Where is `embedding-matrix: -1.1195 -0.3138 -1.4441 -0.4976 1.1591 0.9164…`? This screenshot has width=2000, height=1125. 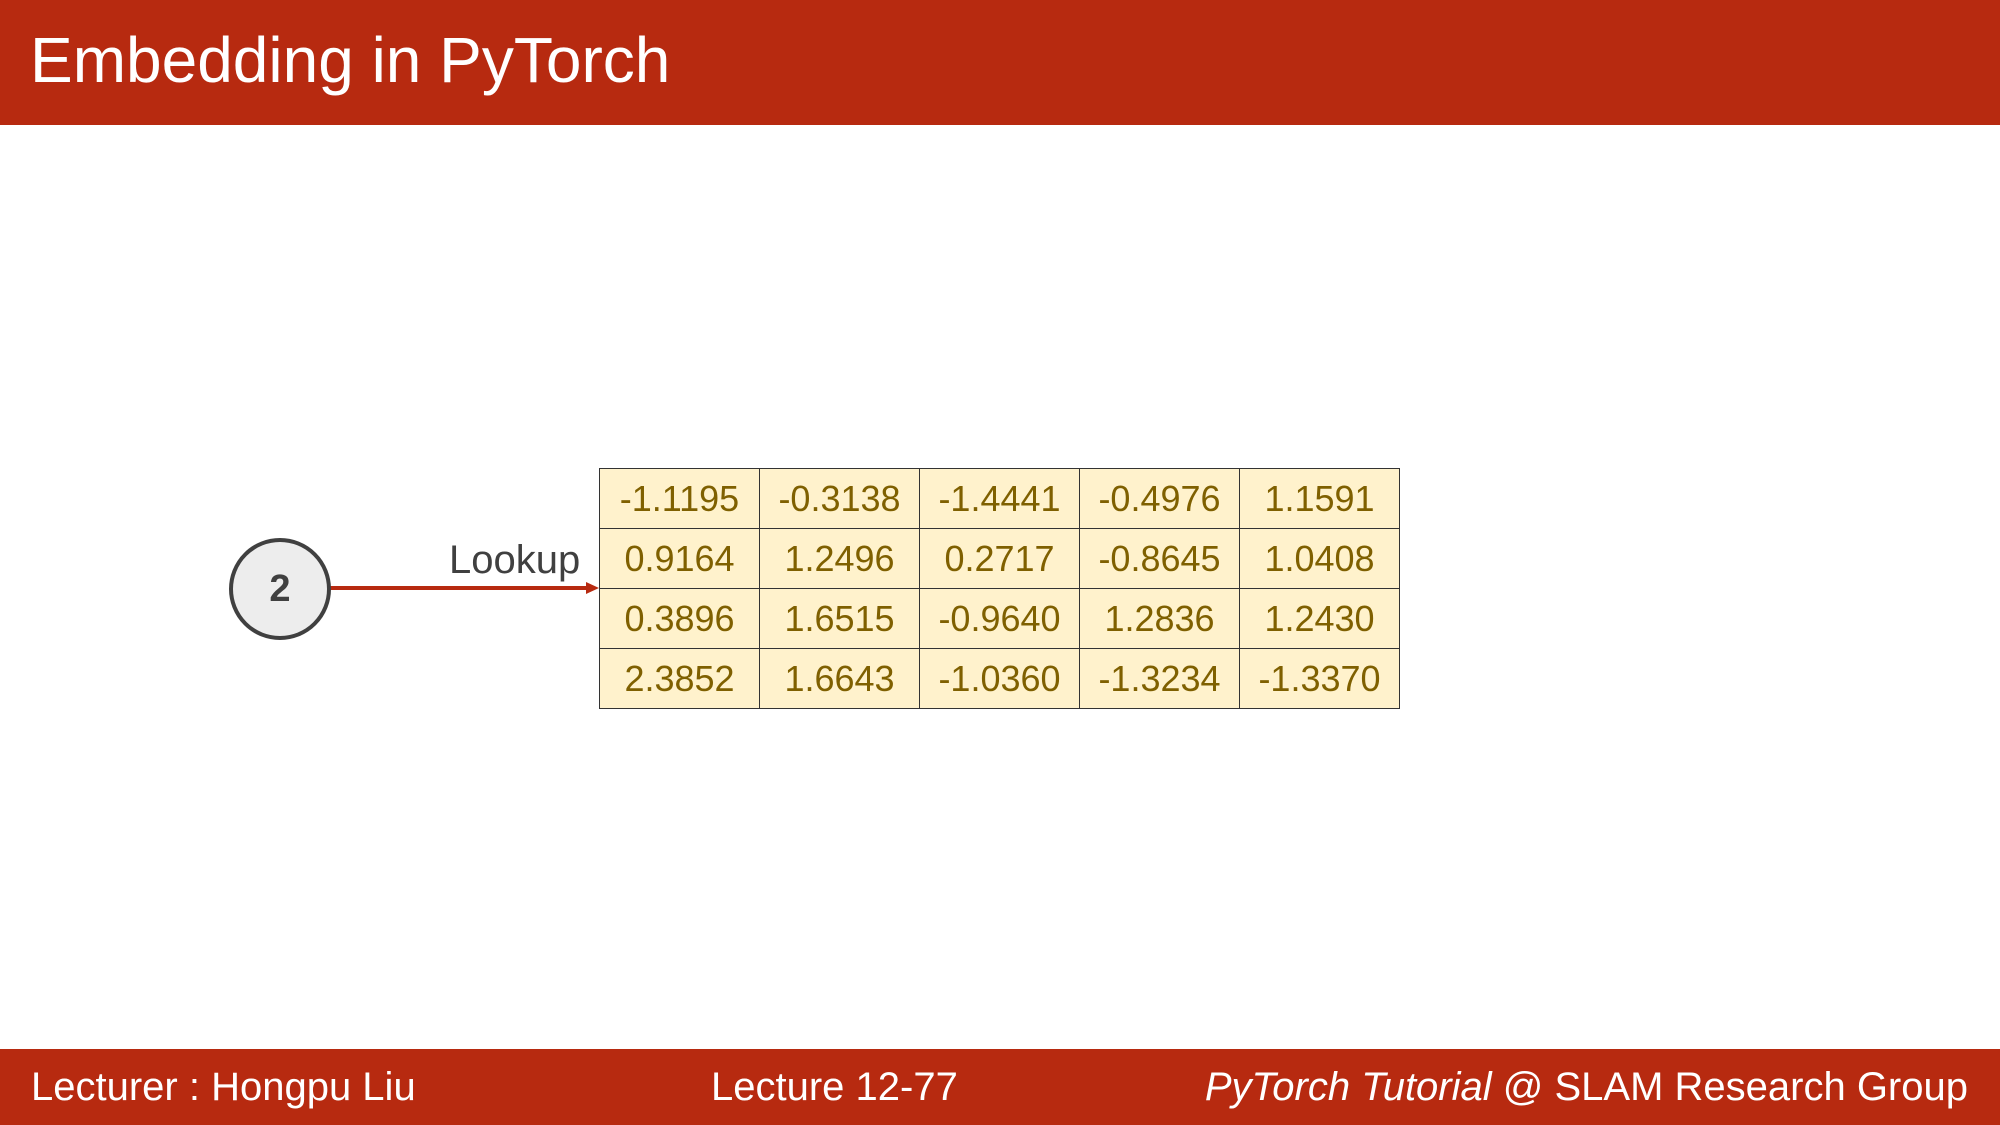 embedding-matrix: -1.1195 -0.3138 -1.4441 -0.4976 1.1591 0.9164… is located at coordinates (999, 588).